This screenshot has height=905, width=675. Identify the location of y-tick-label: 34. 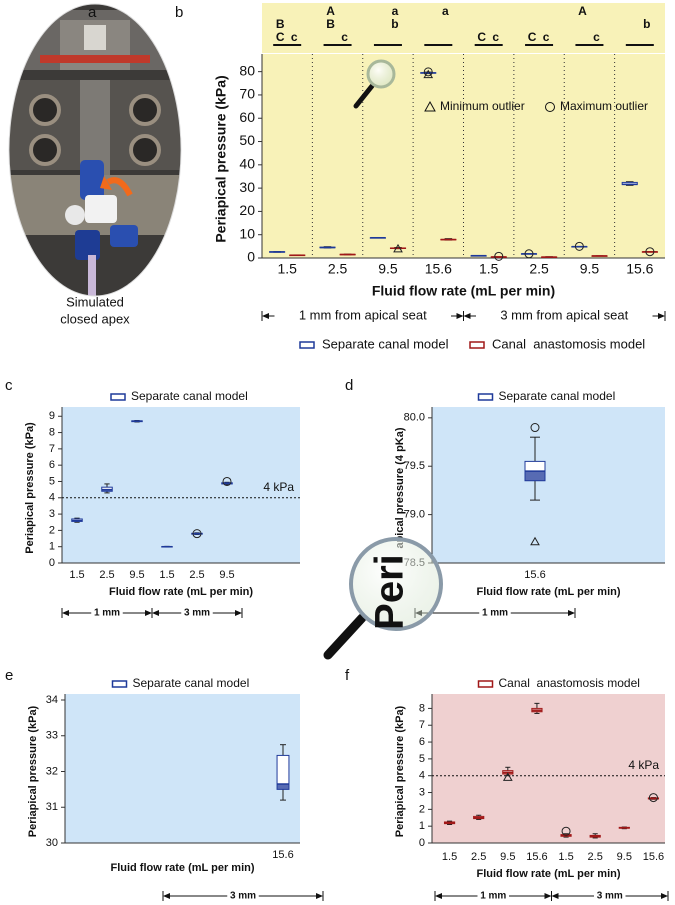
(52, 700).